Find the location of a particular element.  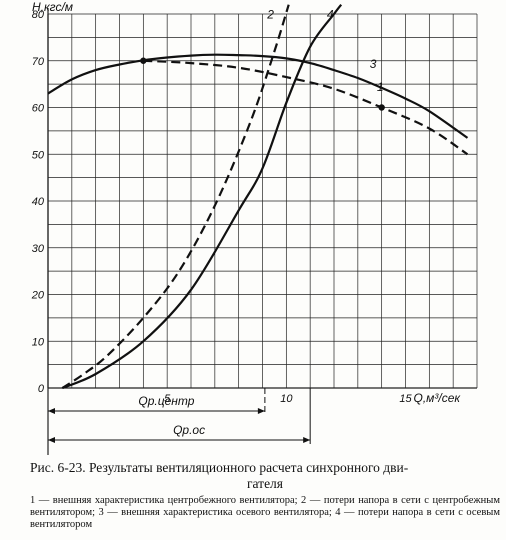

y-tick-label: 70 is located at coordinates (38, 62).